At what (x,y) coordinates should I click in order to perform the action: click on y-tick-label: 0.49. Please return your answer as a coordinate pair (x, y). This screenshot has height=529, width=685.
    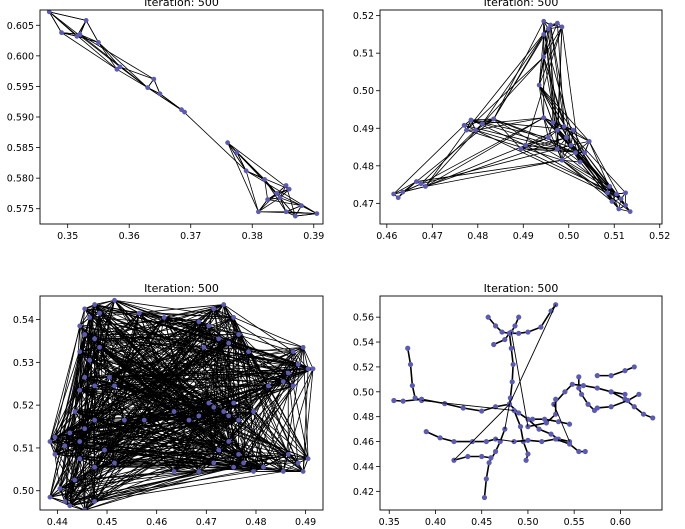
    Looking at the image, I should click on (363, 129).